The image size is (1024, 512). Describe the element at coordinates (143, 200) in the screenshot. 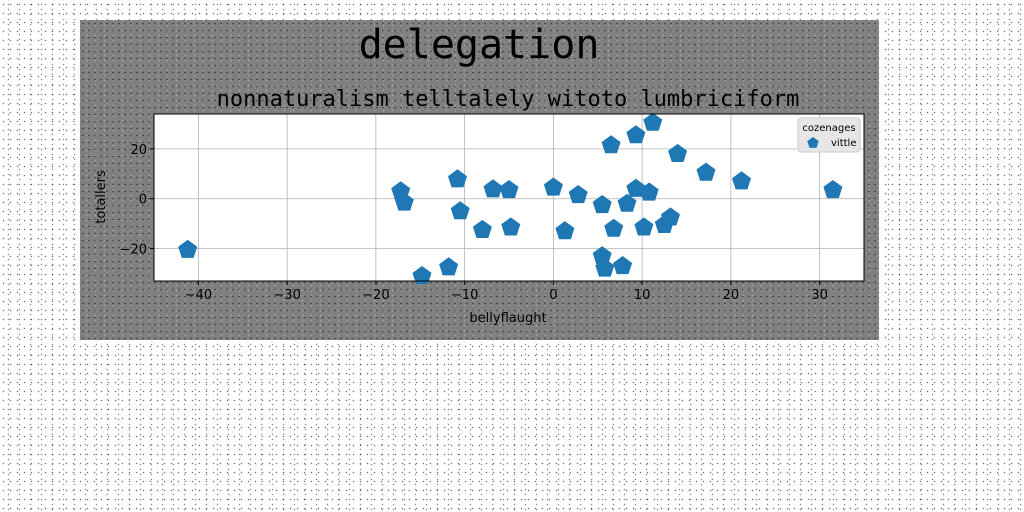

I see `y-tick-label: 0` at that location.